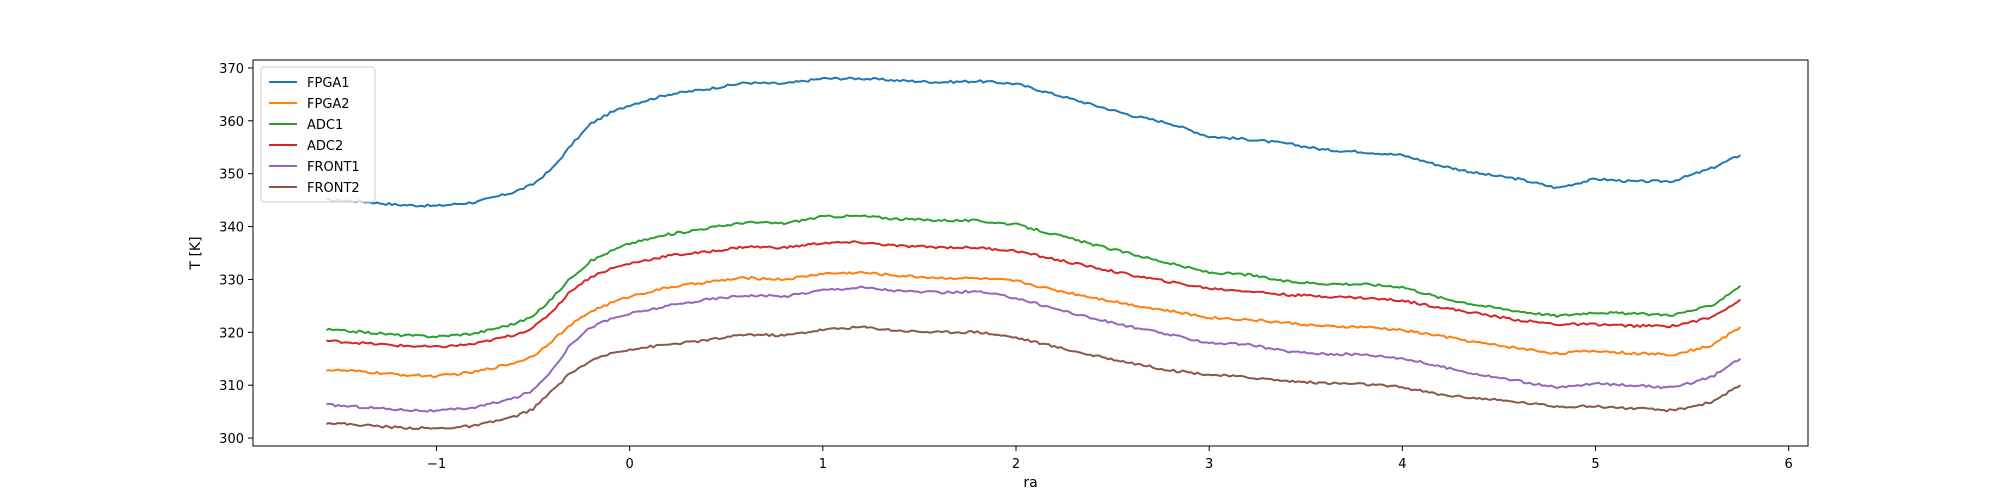  I want to click on x-tick-label: 6, so click(1789, 464).